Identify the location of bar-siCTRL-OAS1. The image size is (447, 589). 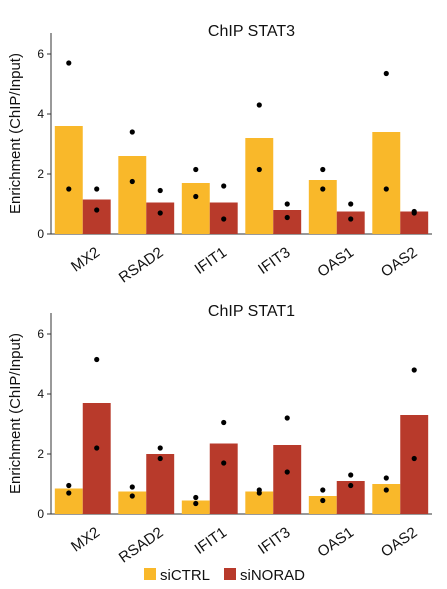
(322, 505).